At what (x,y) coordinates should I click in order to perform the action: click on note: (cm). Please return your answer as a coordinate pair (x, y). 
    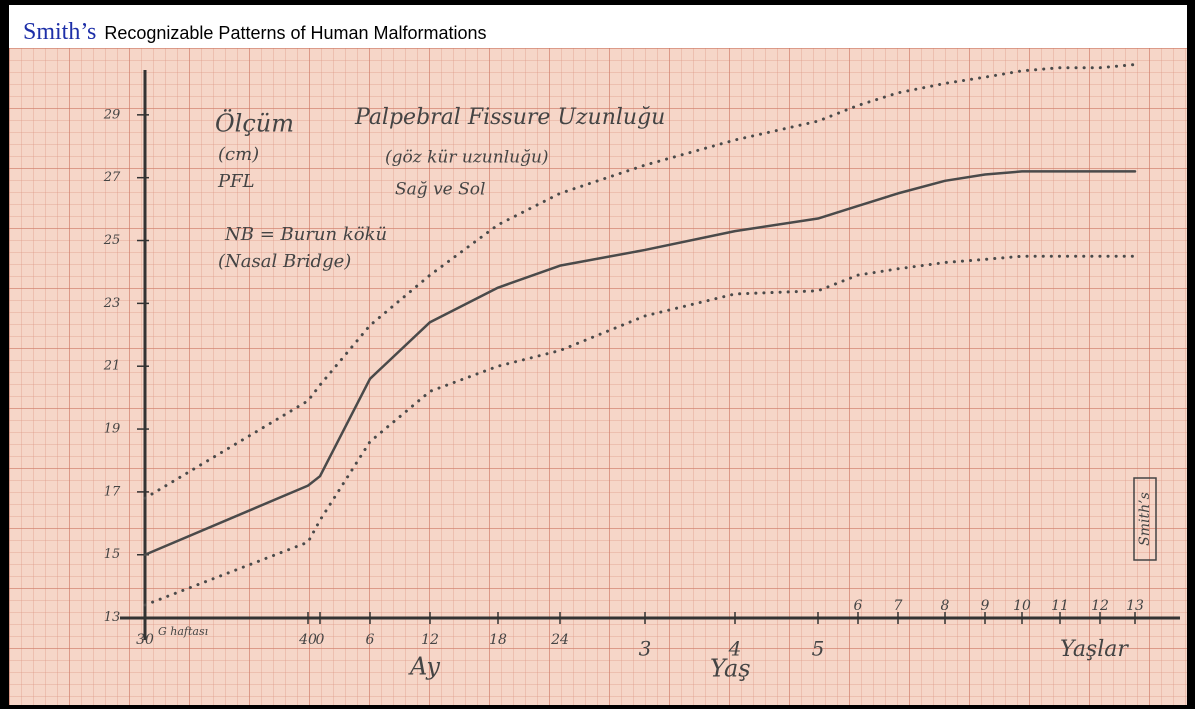
    Looking at the image, I should click on (238, 154).